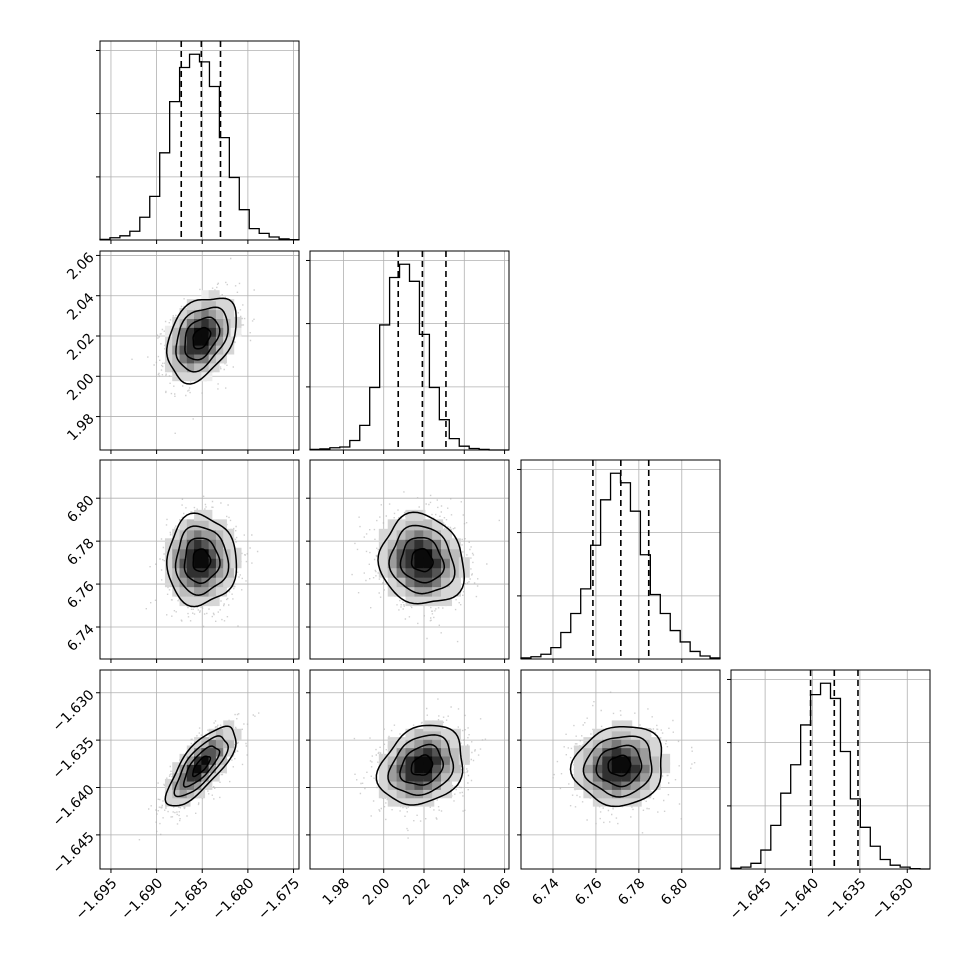 The height and width of the screenshot is (970, 970). Describe the element at coordinates (80, 594) in the screenshot. I see `ytick-label-p3: 6.76` at that location.